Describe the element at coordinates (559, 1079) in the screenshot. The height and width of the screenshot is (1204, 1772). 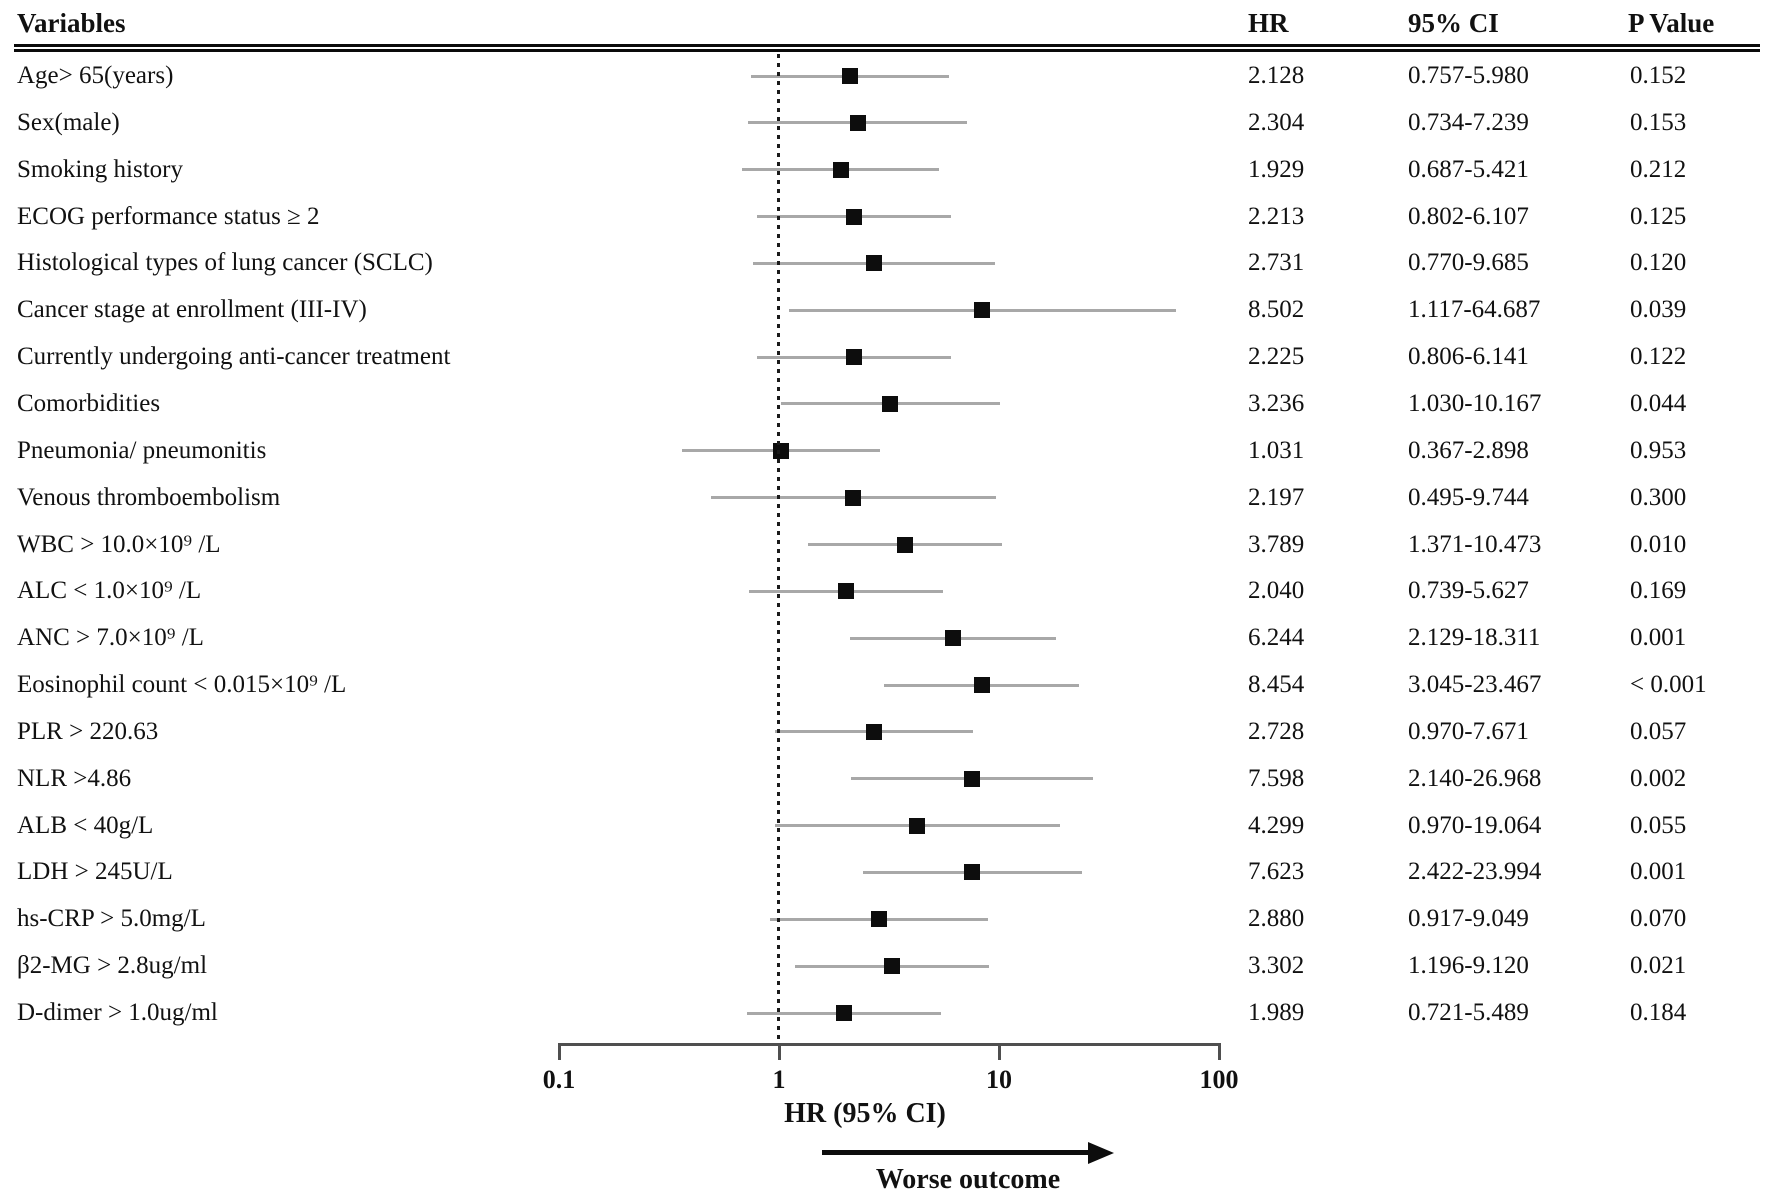
I see `x-axis-tick-label: 0.1` at that location.